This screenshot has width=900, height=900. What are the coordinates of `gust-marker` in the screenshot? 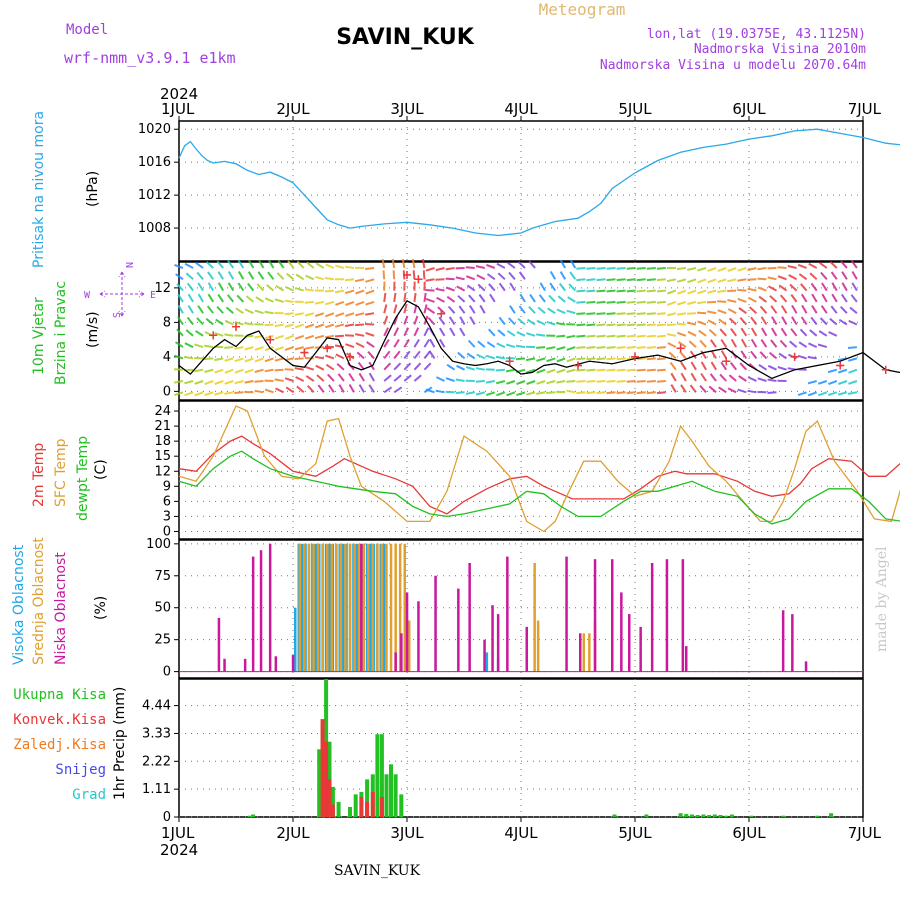 It's located at (840, 365).